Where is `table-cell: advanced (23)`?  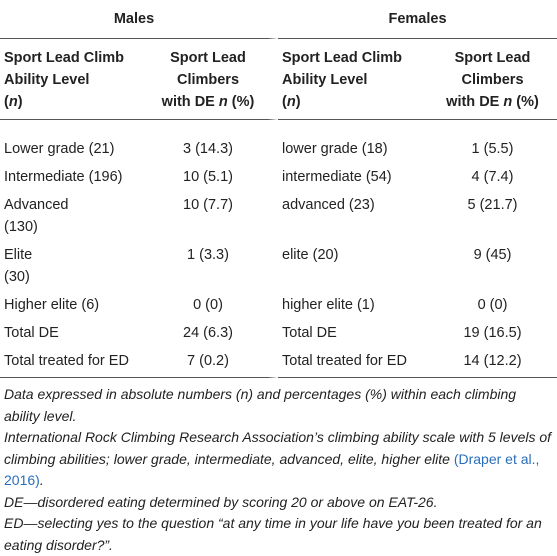
table-cell: advanced (23) is located at coordinates (328, 205).